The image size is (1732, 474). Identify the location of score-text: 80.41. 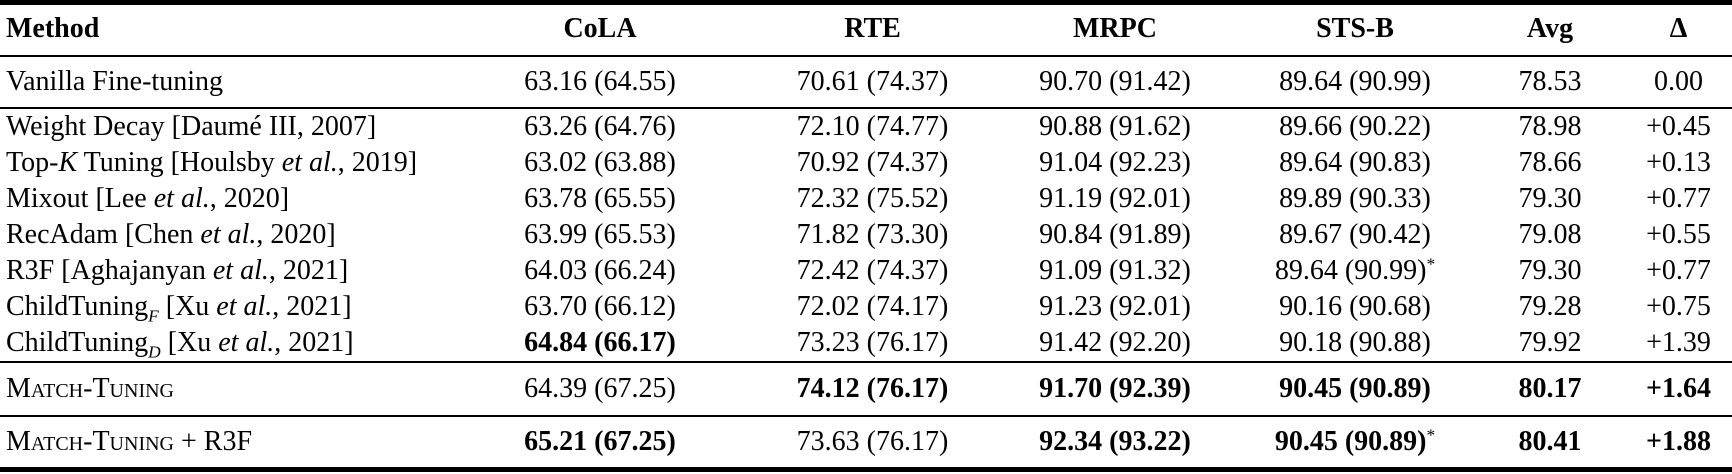
(1550, 441).